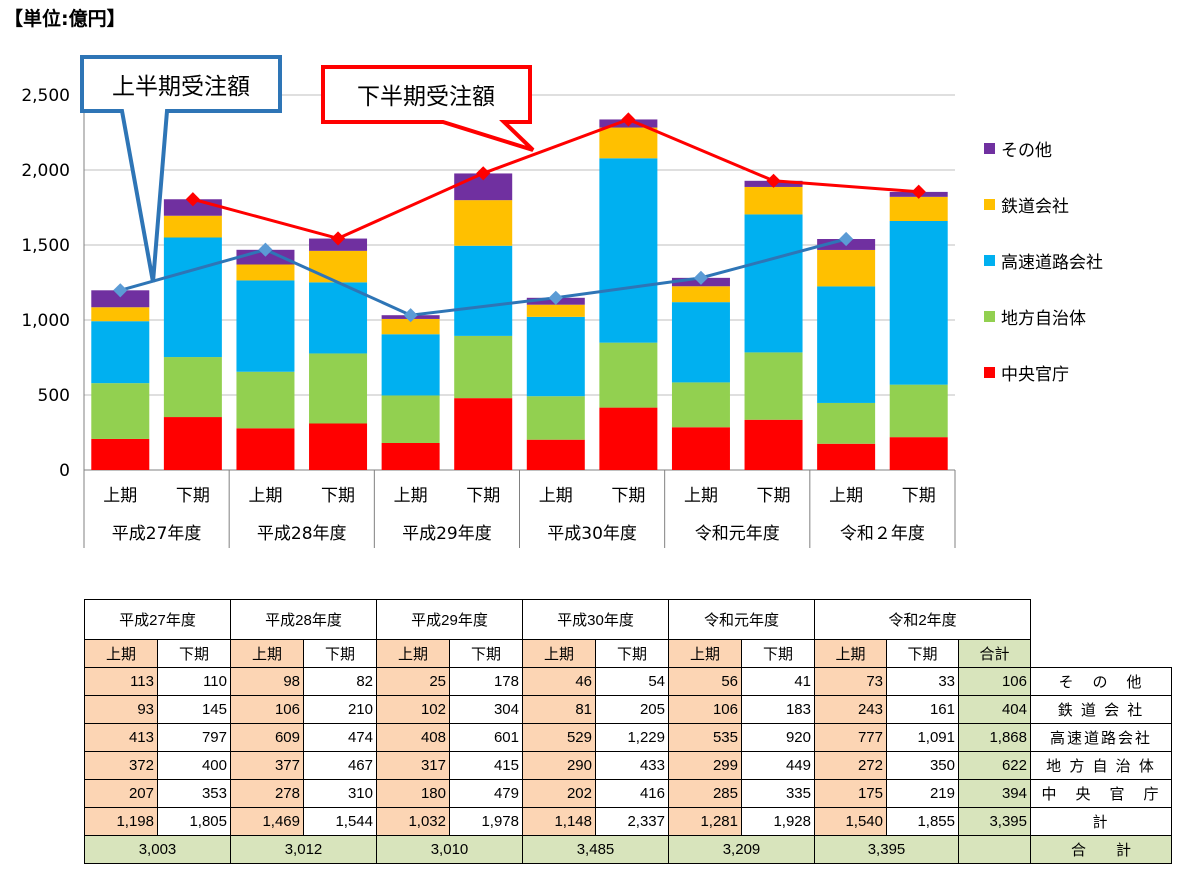 This screenshot has height=882, width=1200. What do you see at coordinates (194, 737) in the screenshot?
I see `table-cell: 797` at bounding box center [194, 737].